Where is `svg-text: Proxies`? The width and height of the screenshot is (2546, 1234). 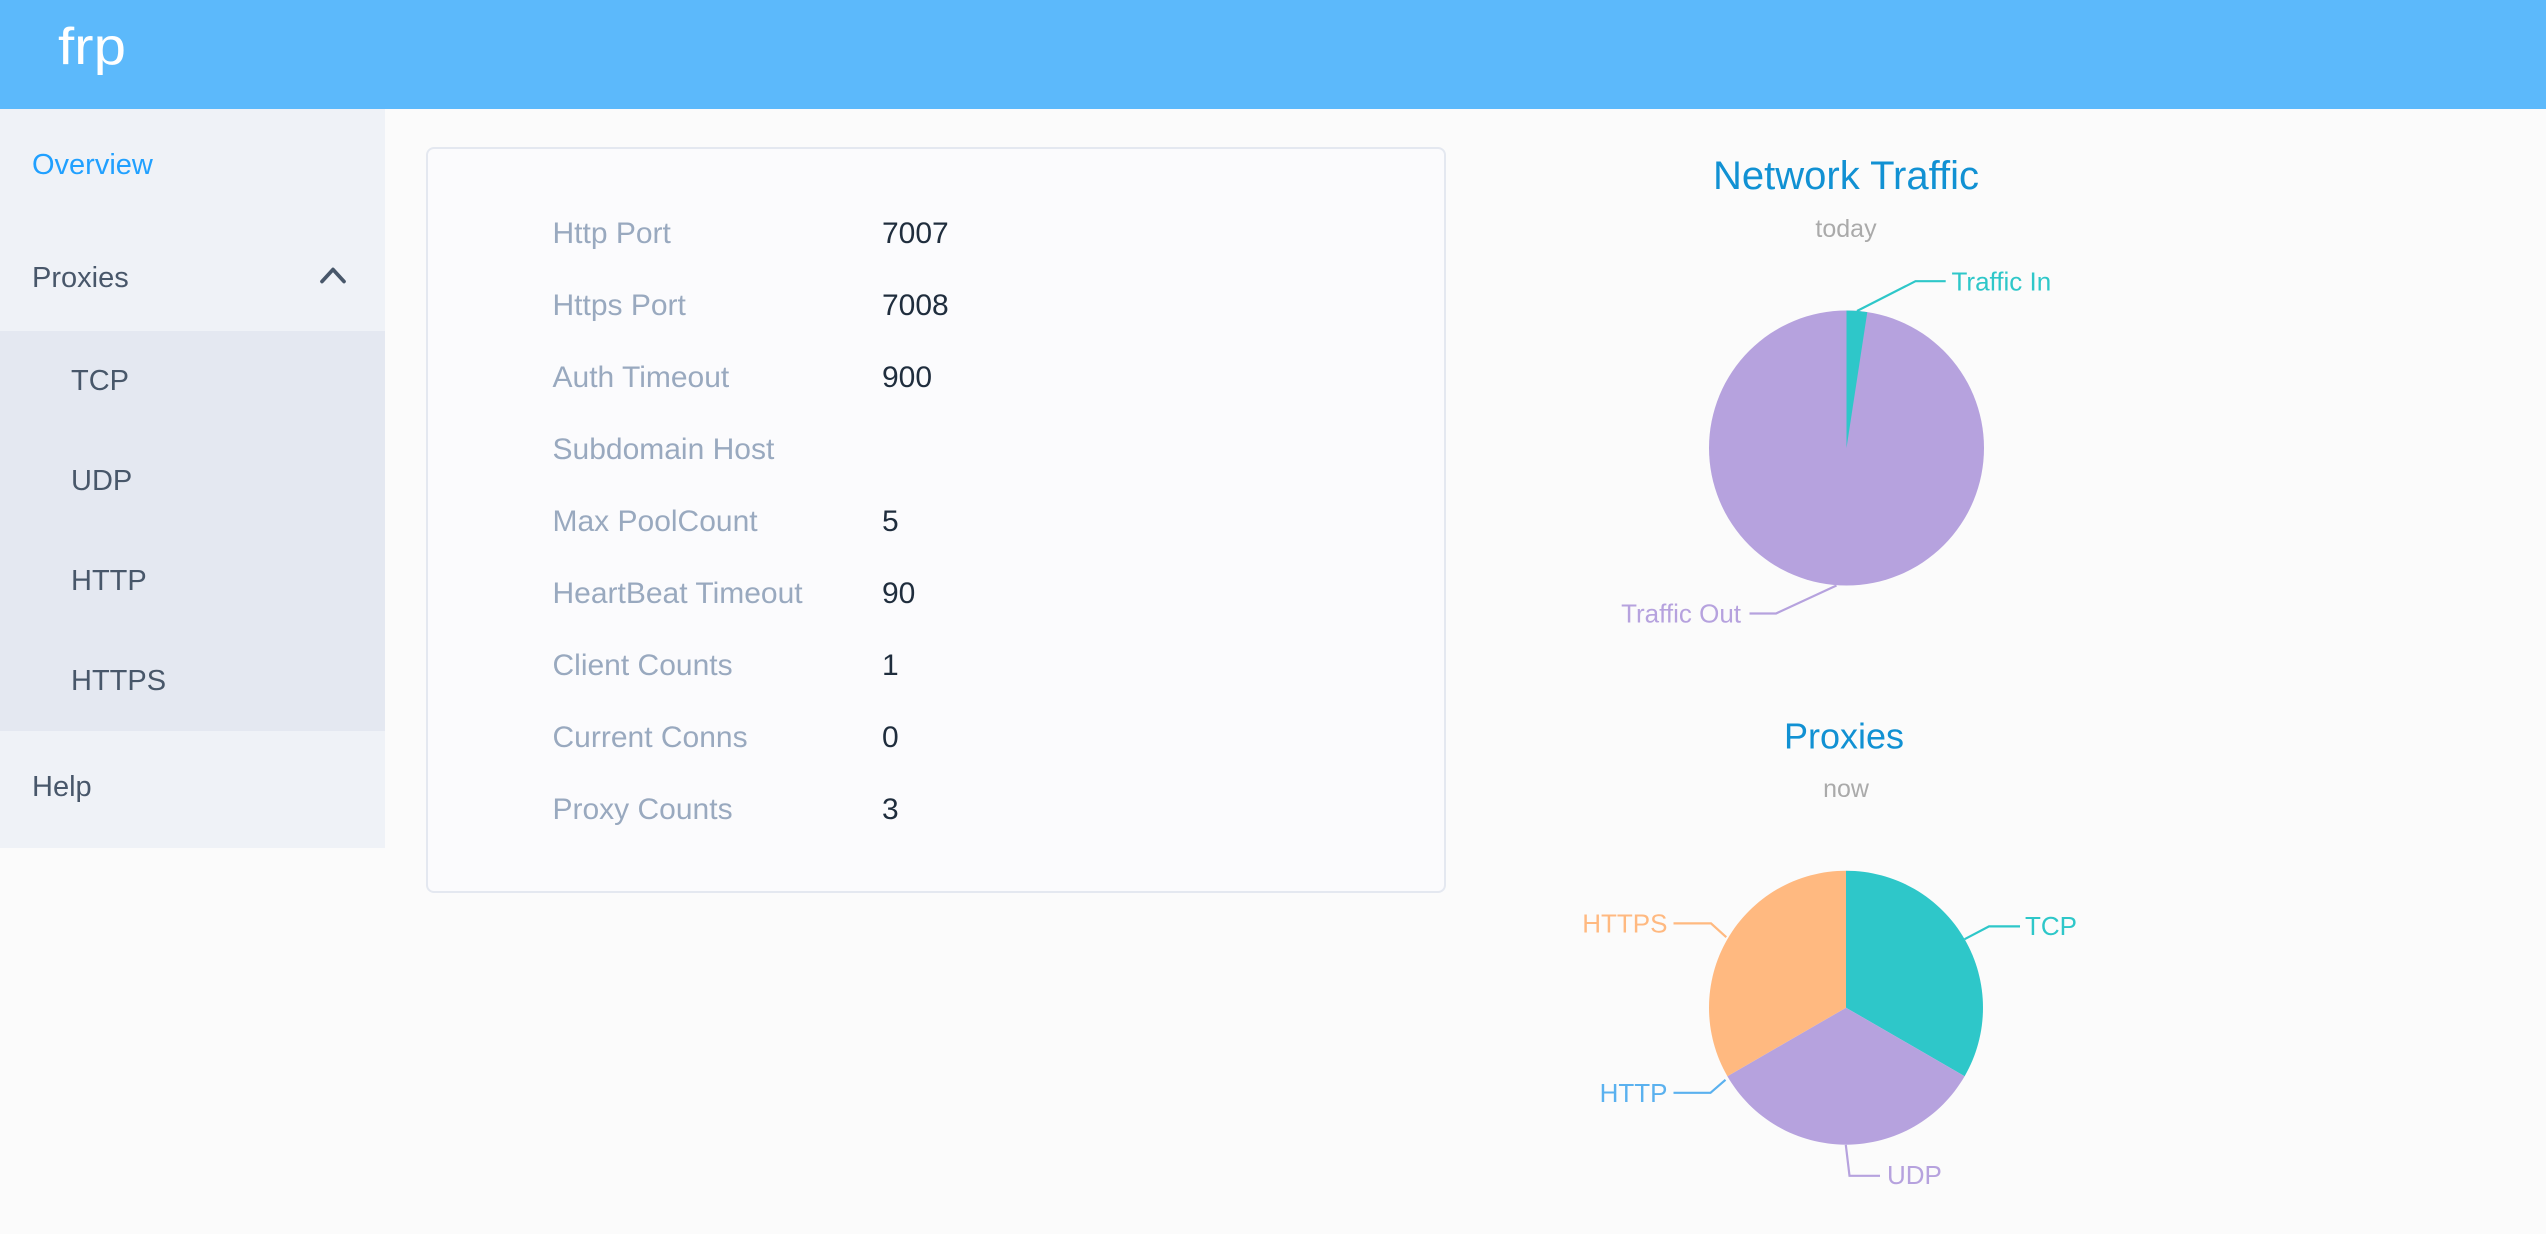
svg-text: Proxies is located at coordinates (1844, 735).